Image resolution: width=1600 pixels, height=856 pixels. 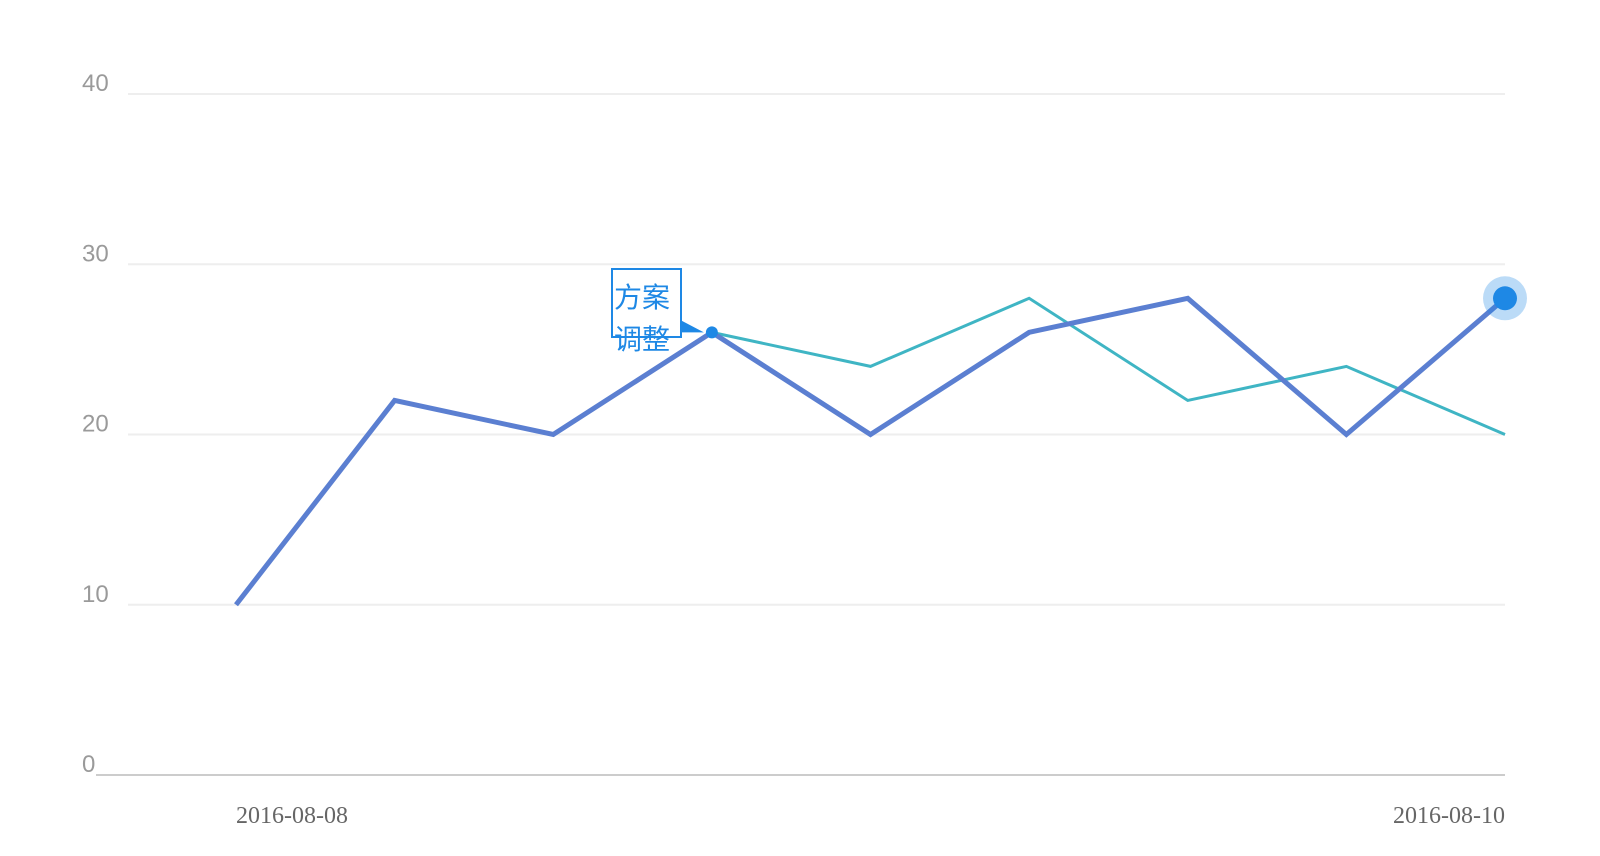 What do you see at coordinates (292, 816) in the screenshot?
I see `x-tick-label: 2016-08-08` at bounding box center [292, 816].